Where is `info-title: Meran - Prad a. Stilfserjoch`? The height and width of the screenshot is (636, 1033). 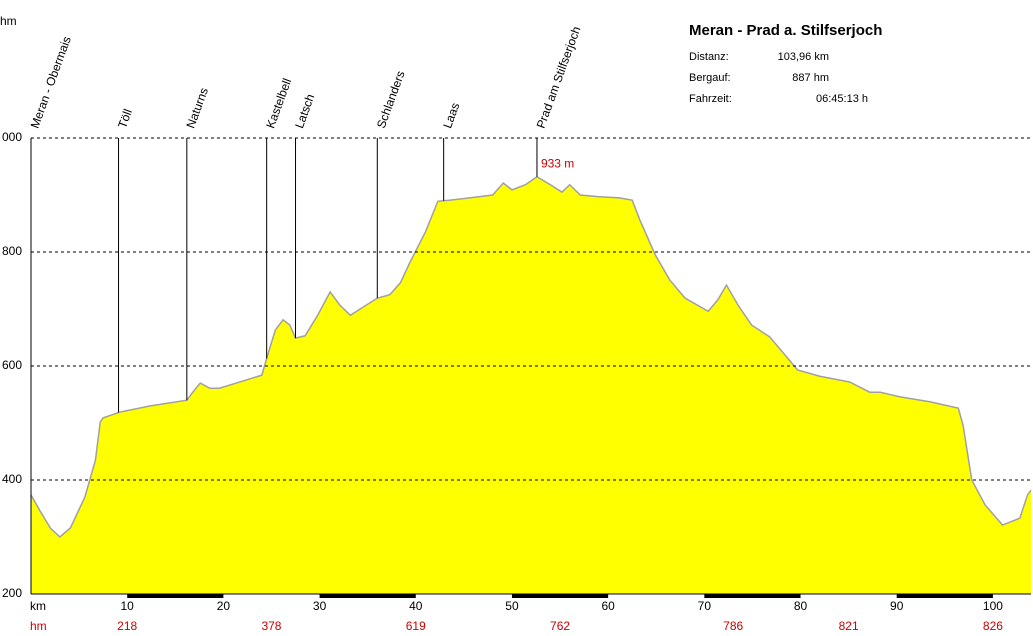 info-title: Meran - Prad a. Stilfserjoch is located at coordinates (785, 30).